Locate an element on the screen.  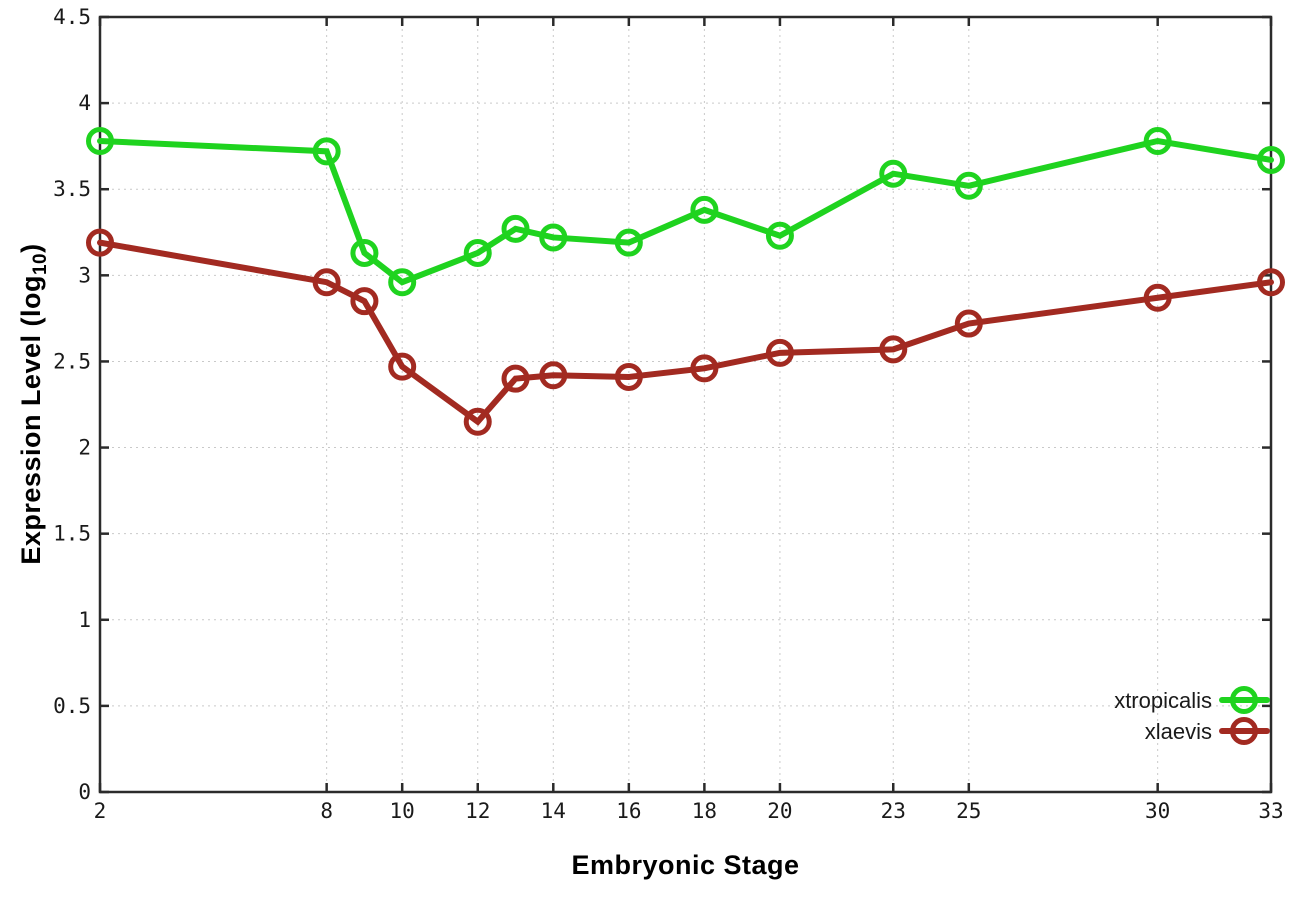
series-line-xtropicalis is located at coordinates (685, 211).